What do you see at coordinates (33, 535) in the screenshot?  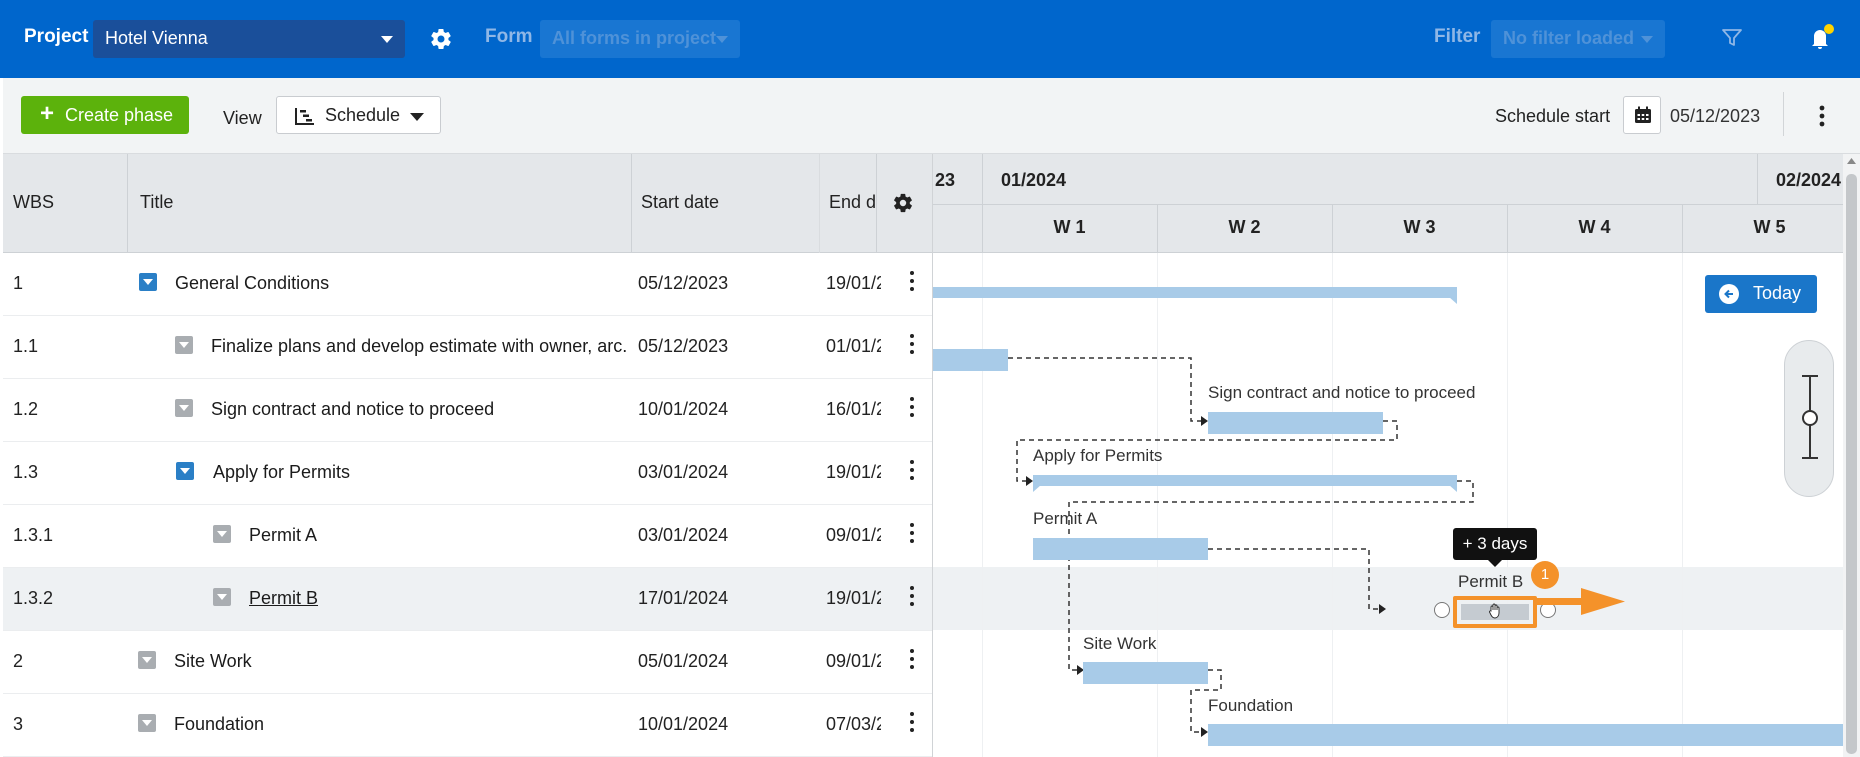 I see `wbs-cell: 1.3.1` at bounding box center [33, 535].